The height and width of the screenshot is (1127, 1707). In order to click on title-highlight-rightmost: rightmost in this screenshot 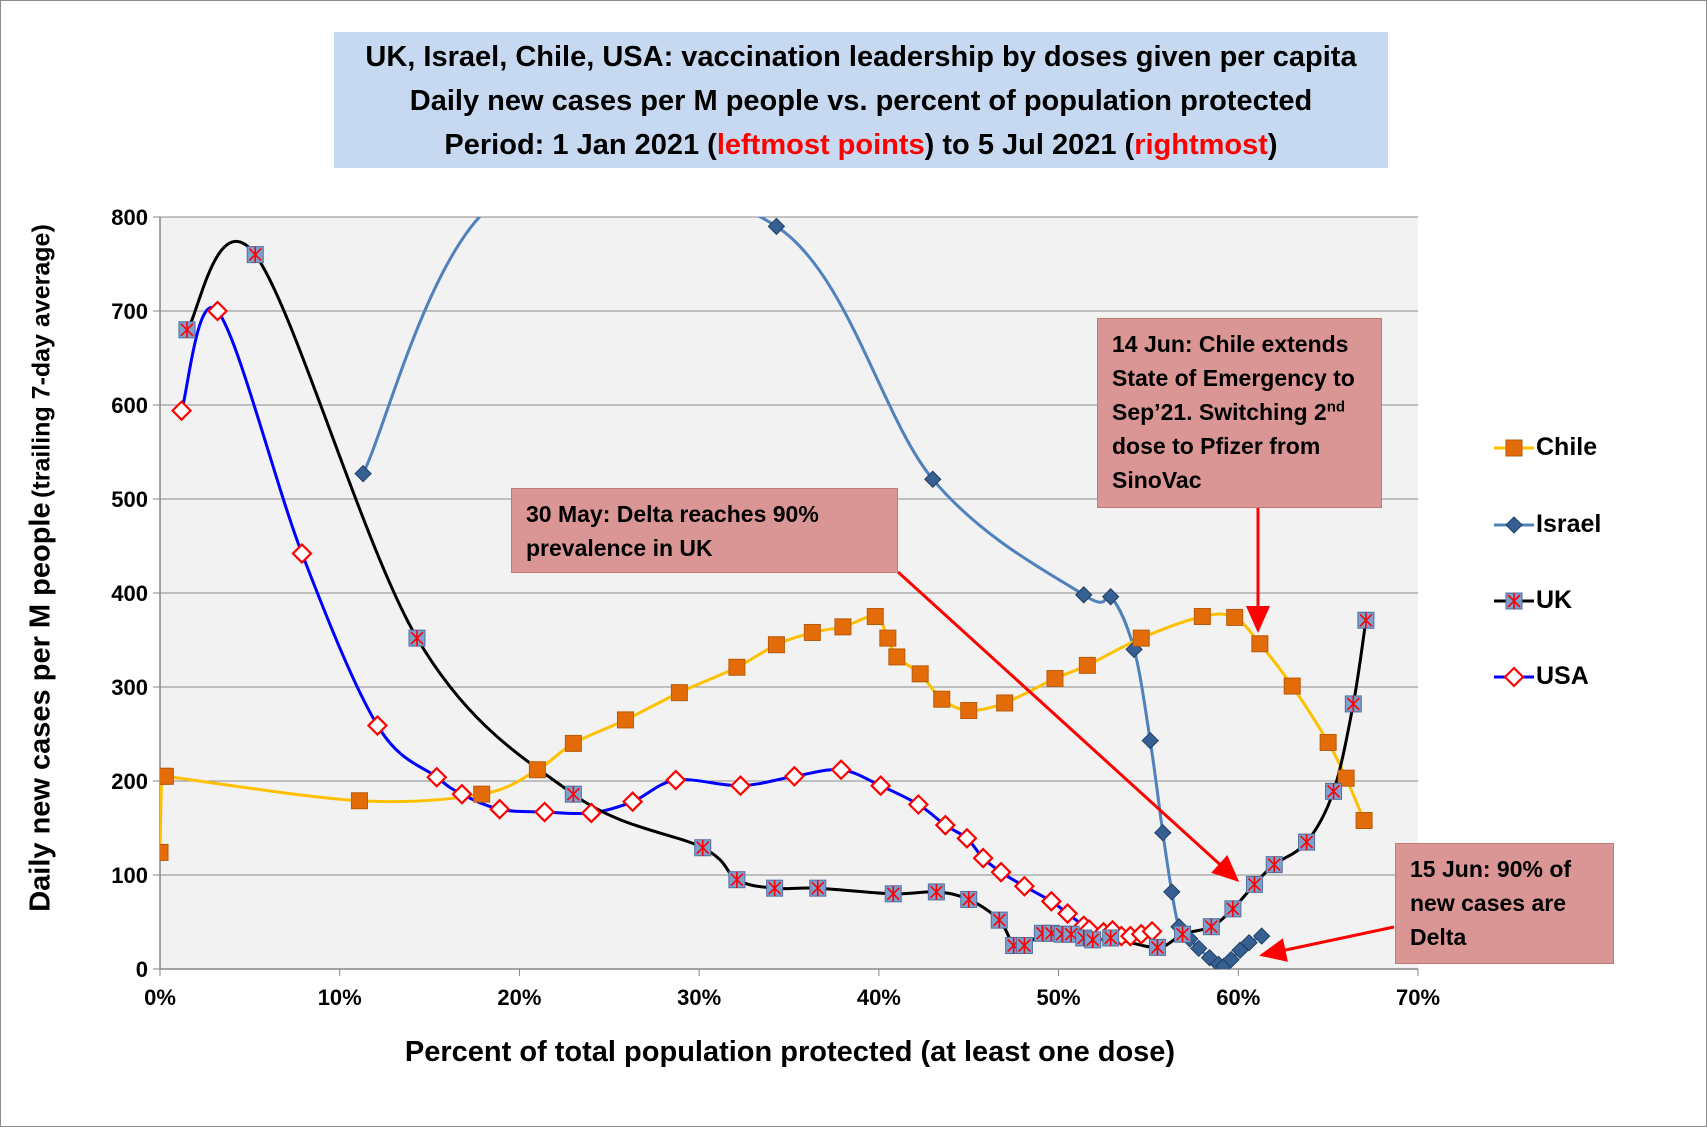, I will do `click(1201, 145)`.